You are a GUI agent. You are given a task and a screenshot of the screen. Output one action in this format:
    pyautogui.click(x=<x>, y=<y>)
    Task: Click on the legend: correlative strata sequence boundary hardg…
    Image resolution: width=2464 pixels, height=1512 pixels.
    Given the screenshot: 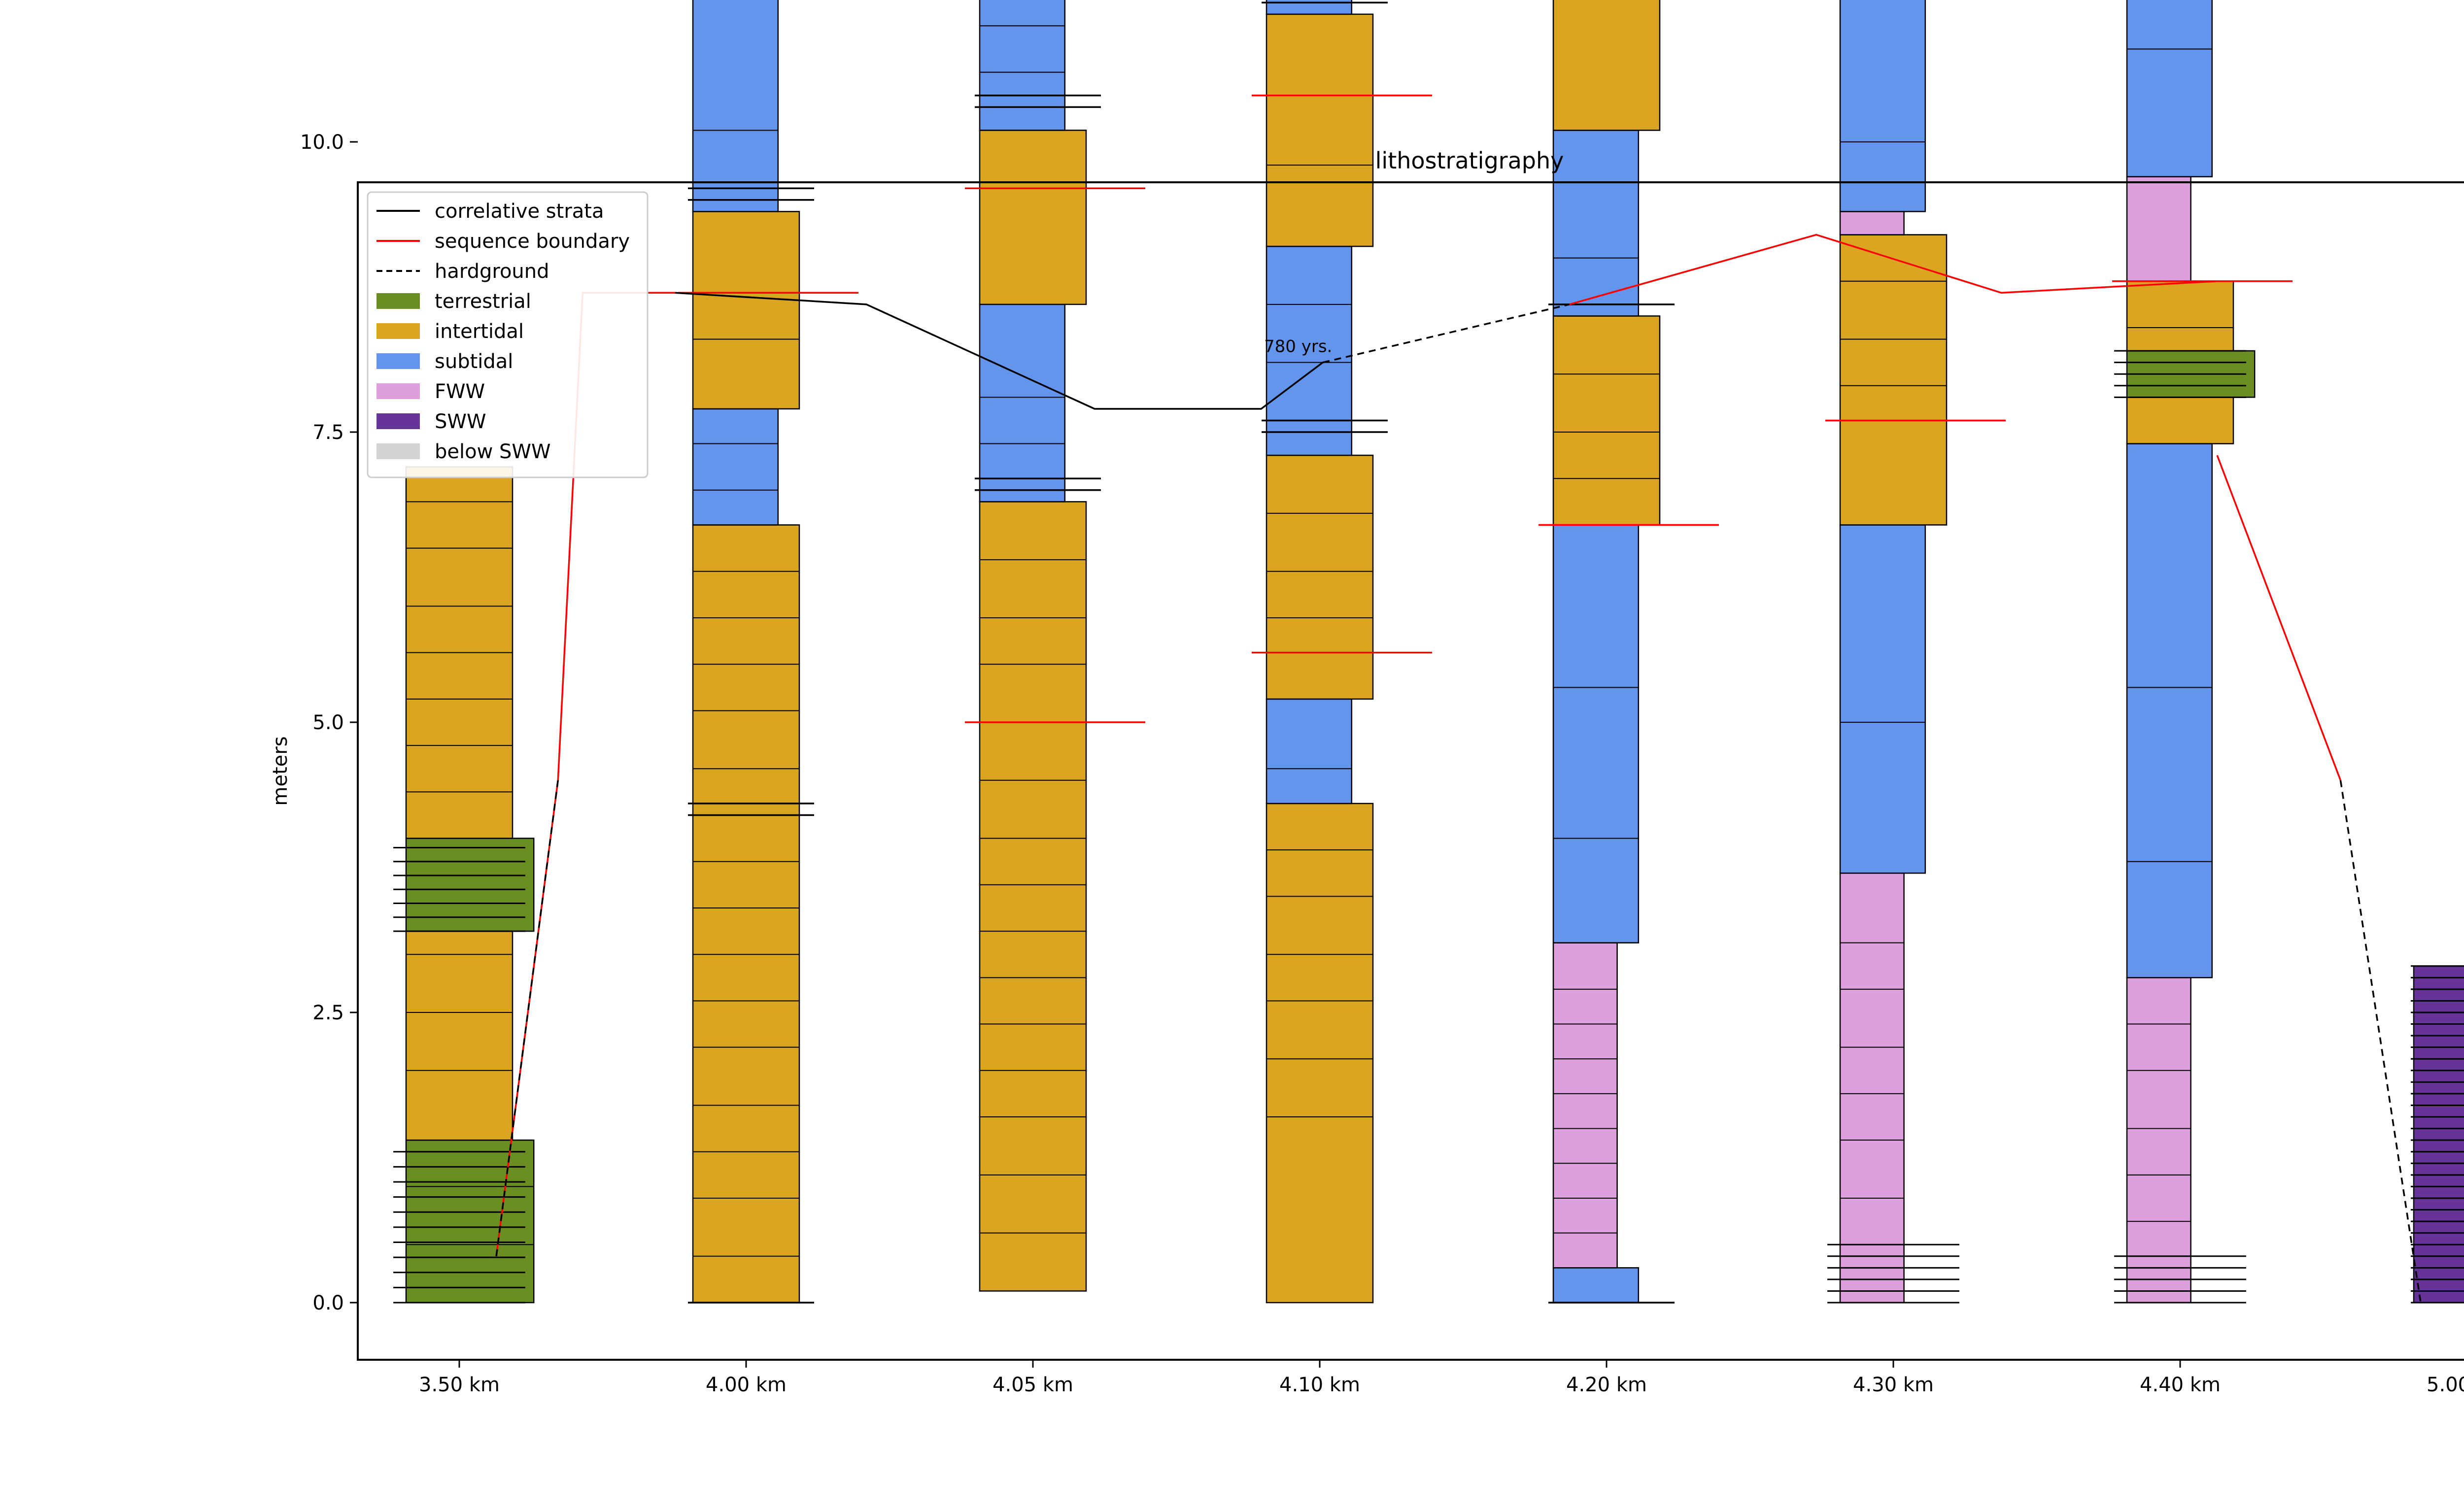 What is the action you would take?
    pyautogui.click(x=508, y=334)
    